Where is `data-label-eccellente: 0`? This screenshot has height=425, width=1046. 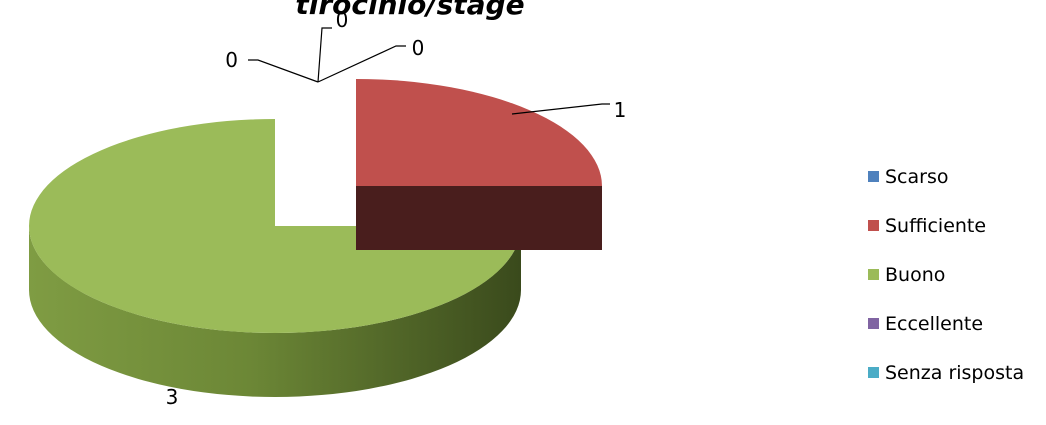
data-label-eccellente: 0 is located at coordinates (342, 20).